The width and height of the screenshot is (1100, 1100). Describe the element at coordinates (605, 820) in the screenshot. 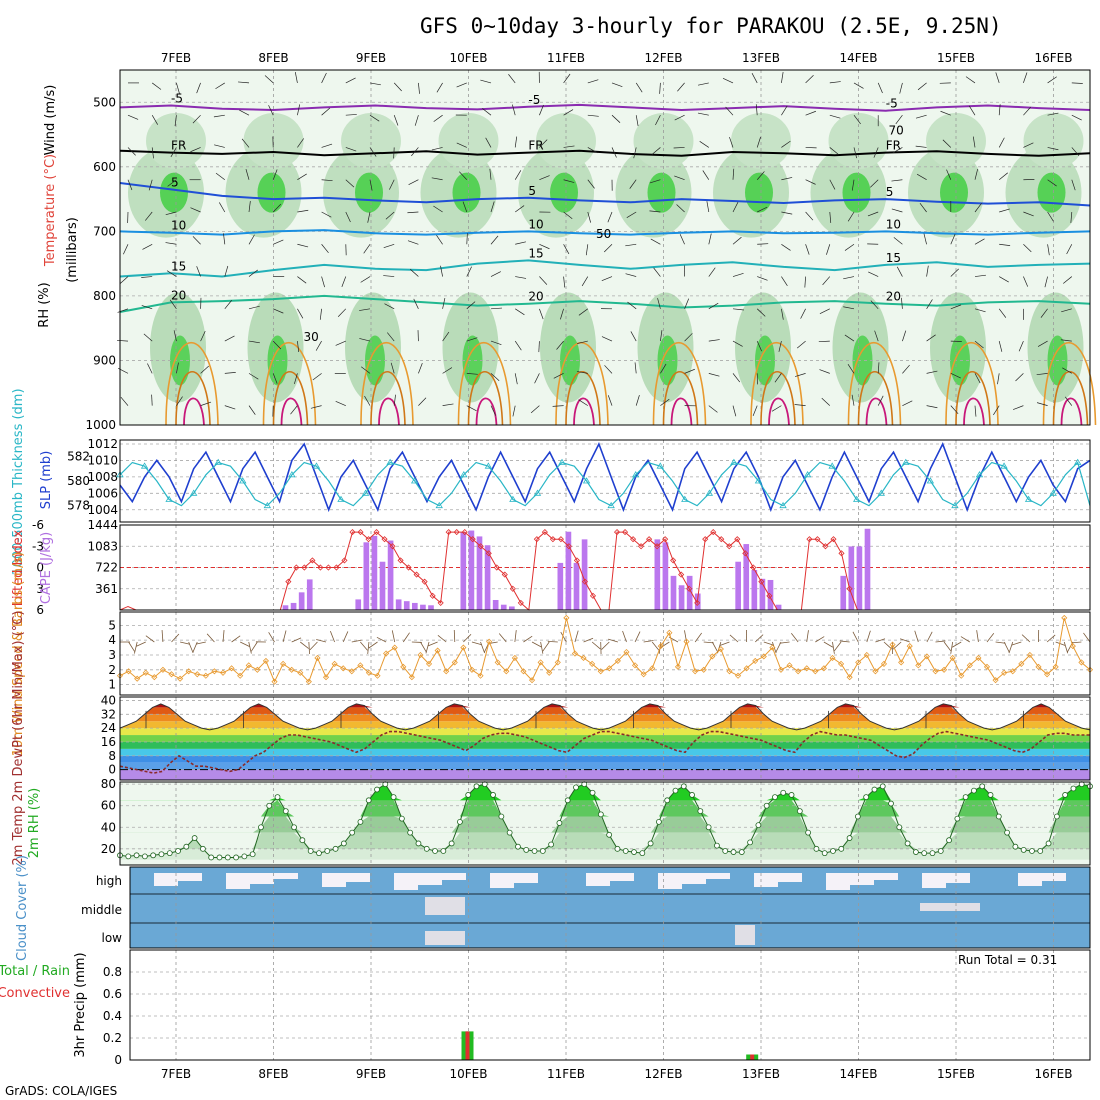

I see `rh-line` at that location.